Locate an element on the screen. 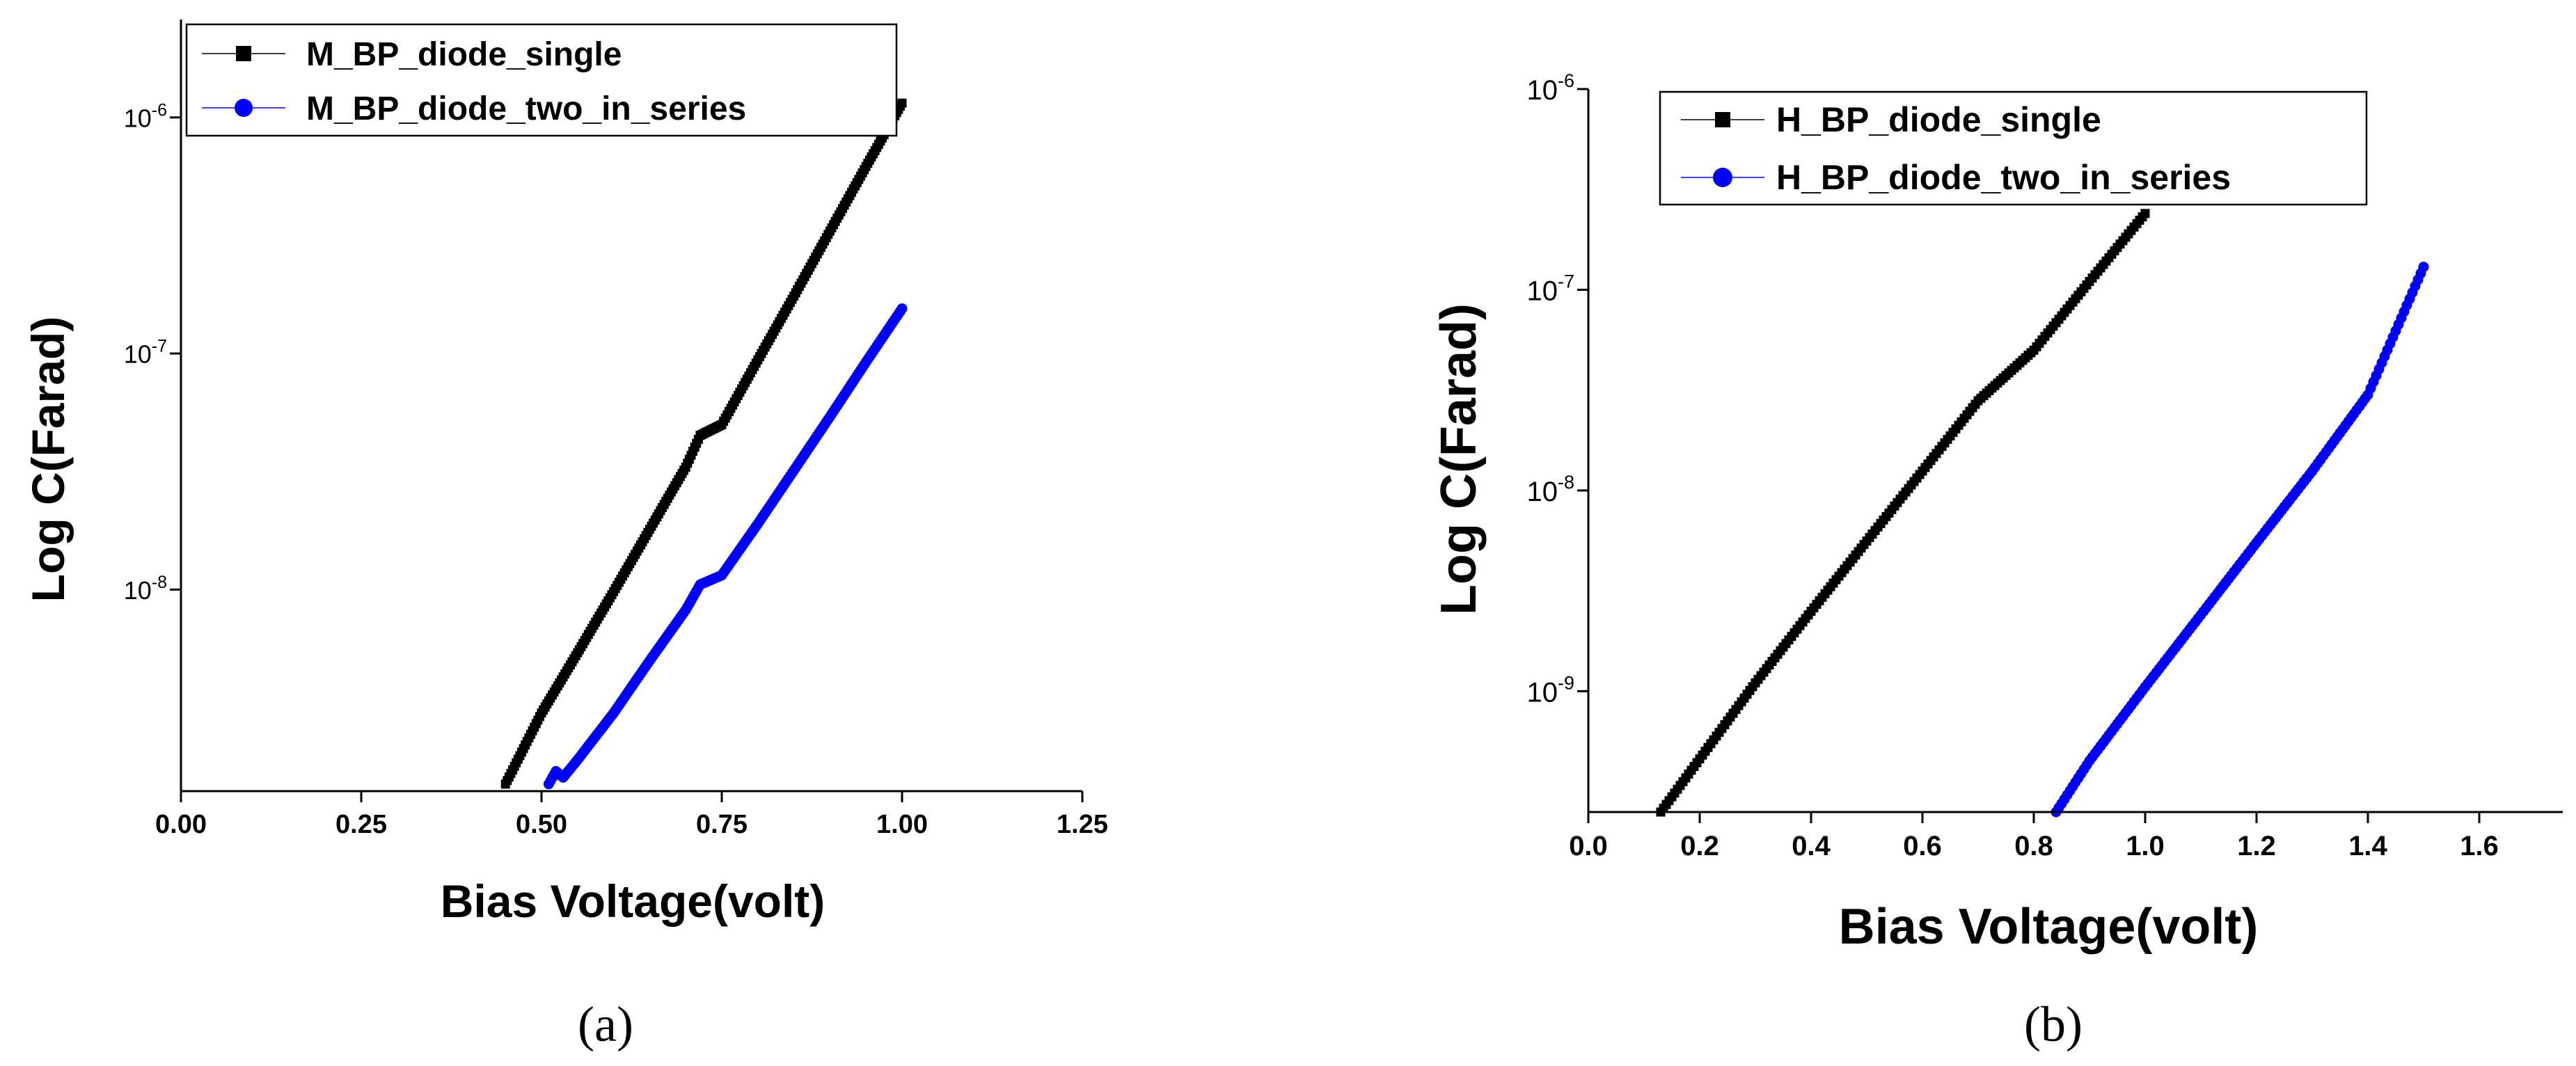  panel-a-y-ticks: 10⁻⁸ 10⁻⁷ 10⁻⁶ is located at coordinates (152, 352).